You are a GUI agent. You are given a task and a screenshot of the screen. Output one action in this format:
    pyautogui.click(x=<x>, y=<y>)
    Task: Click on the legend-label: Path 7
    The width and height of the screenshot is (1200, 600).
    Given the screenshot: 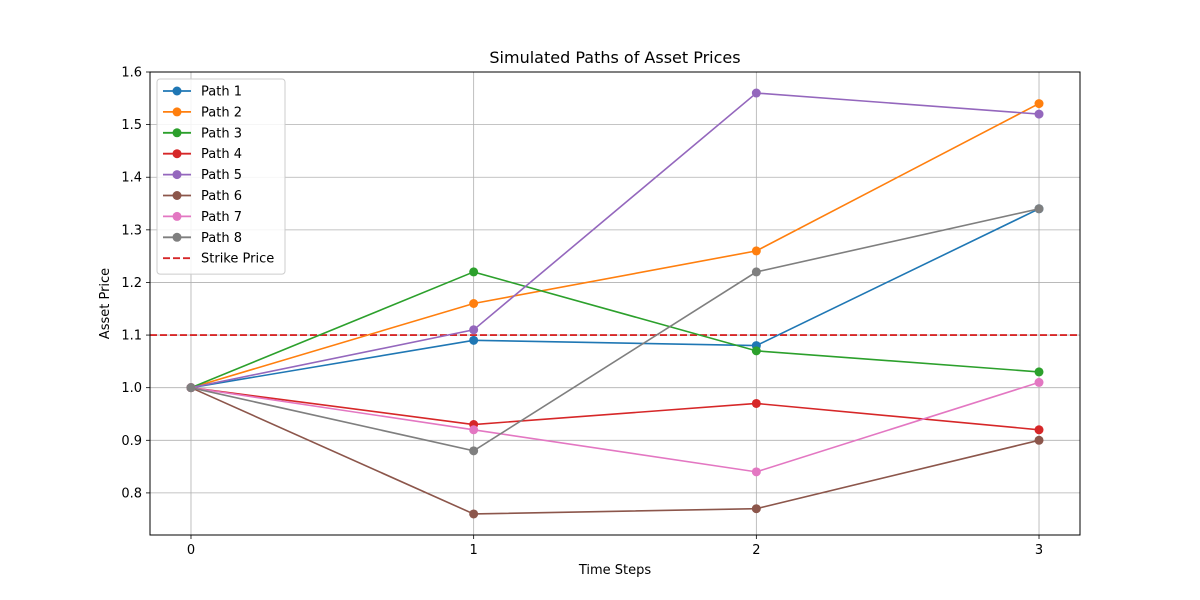 What is the action you would take?
    pyautogui.click(x=221, y=217)
    